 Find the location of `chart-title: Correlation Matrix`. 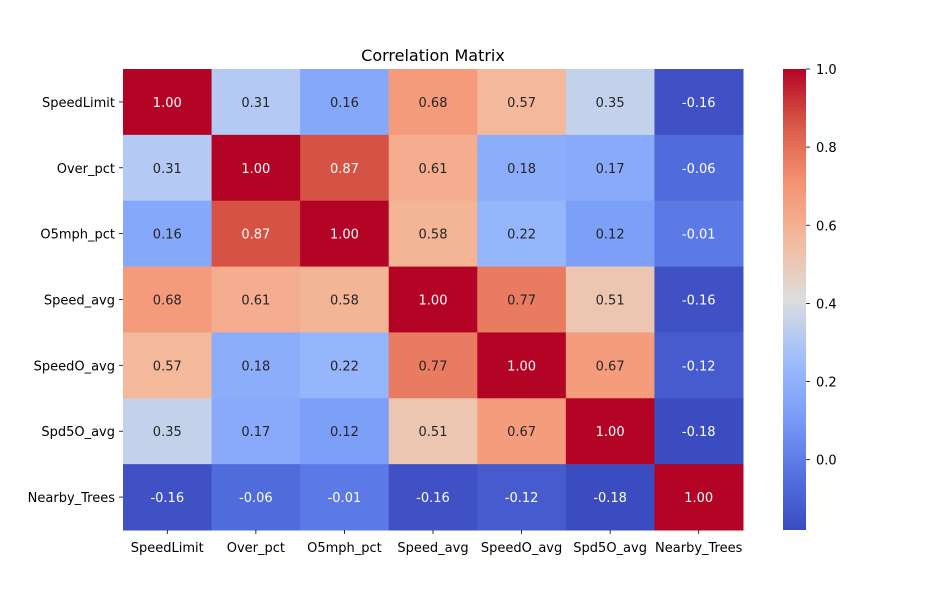

chart-title: Correlation Matrix is located at coordinates (433, 55).